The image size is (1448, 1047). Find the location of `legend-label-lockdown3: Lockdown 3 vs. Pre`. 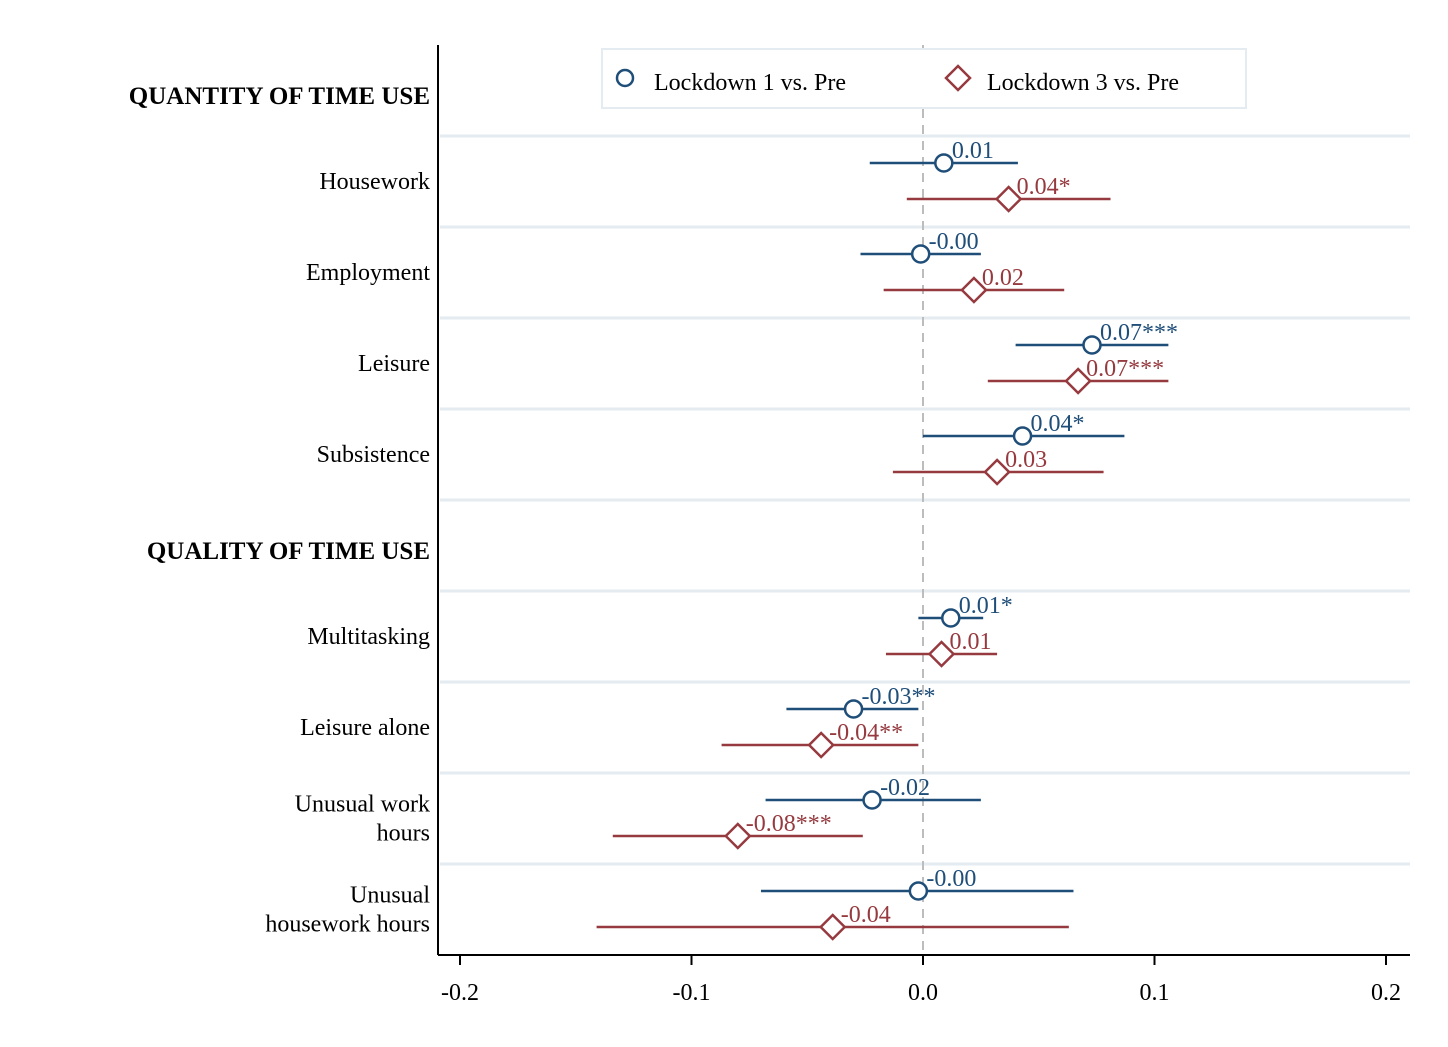

legend-label-lockdown3: Lockdown 3 vs. Pre is located at coordinates (1083, 83).